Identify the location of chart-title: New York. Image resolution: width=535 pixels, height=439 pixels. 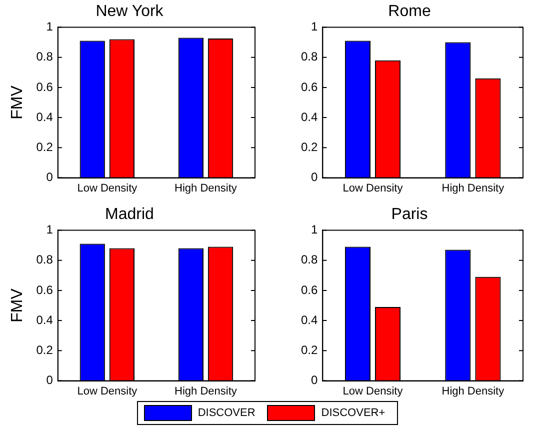
(130, 11).